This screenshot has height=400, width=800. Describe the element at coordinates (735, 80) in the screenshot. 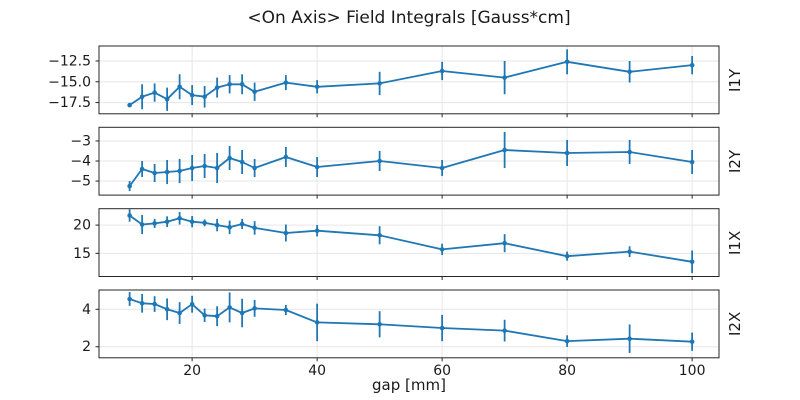

I see `panel-label-i1y: I1Y` at that location.